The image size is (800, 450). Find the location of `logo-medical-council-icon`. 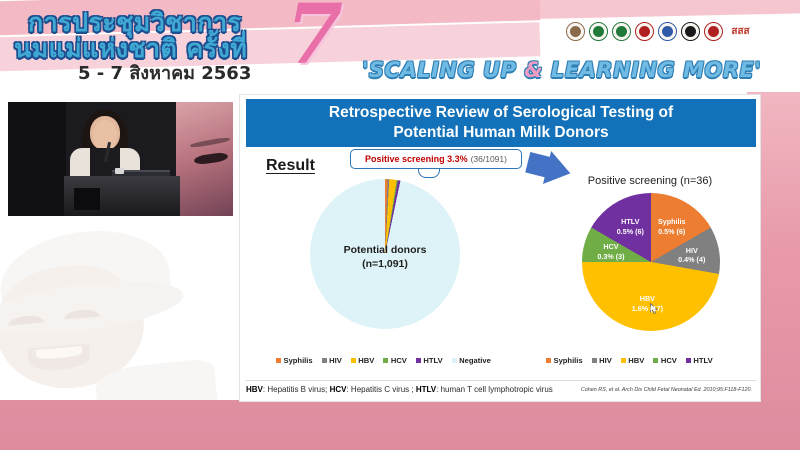

logo-medical-council-icon is located at coordinates (598, 31).